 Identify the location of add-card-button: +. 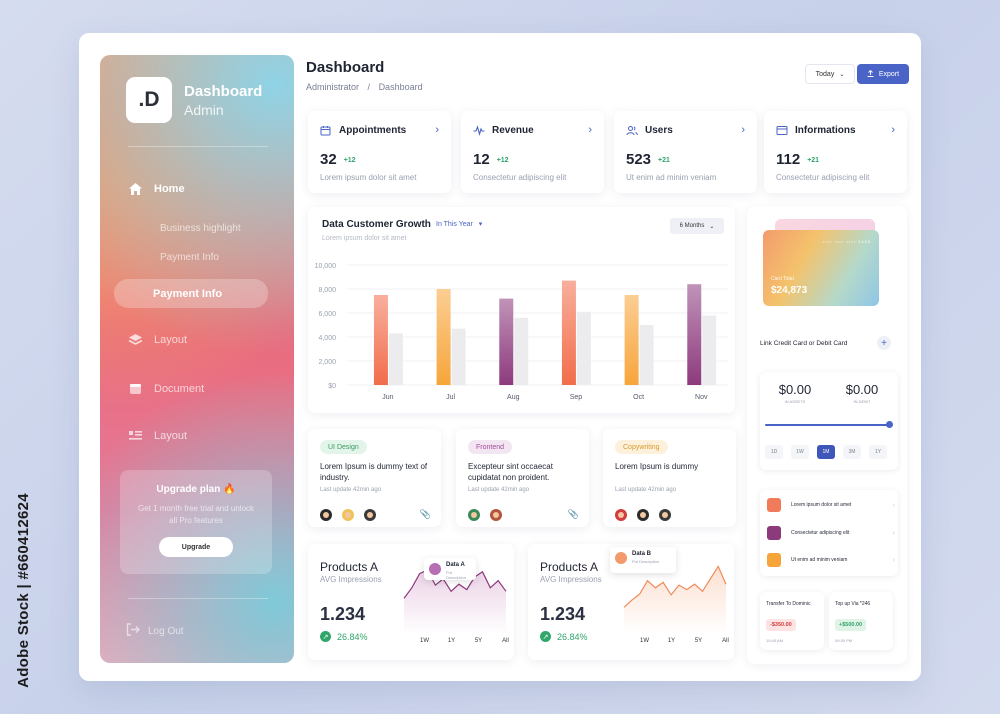
(884, 343).